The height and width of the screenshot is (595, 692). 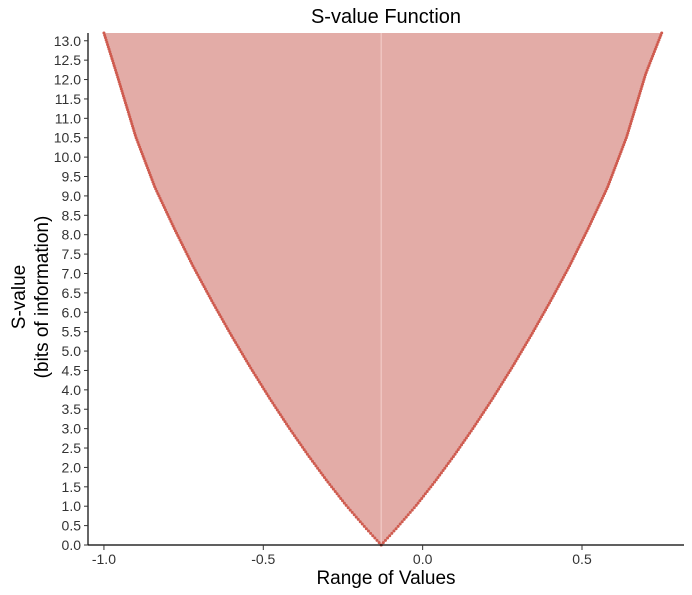 I want to click on y-tick-label: 9.5, so click(x=72, y=177).